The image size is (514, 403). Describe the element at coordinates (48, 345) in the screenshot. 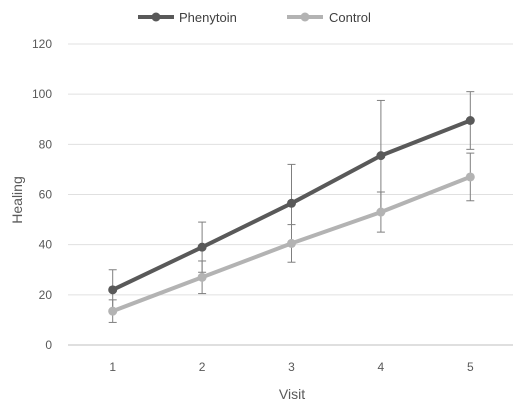

I see `y-tick-label: 0` at that location.